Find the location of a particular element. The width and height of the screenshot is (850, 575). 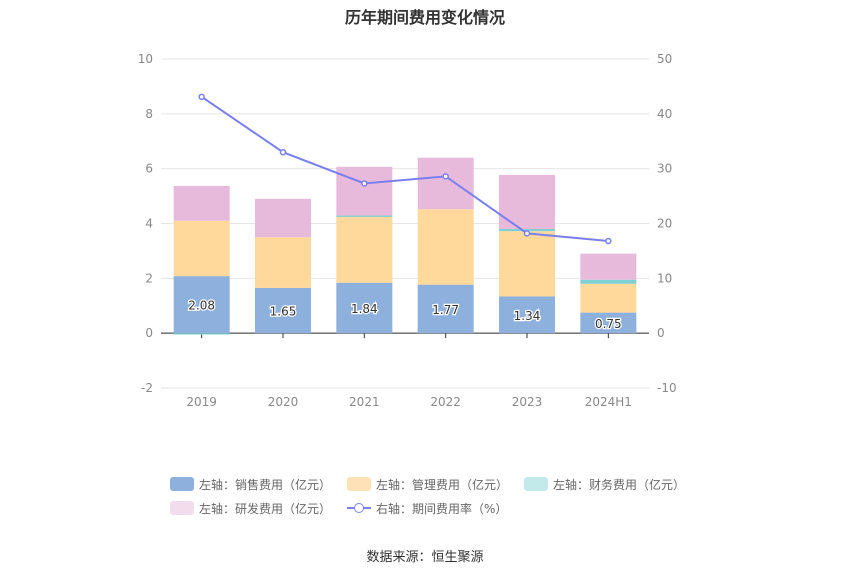

bar-data-label: 1.65 is located at coordinates (283, 312).